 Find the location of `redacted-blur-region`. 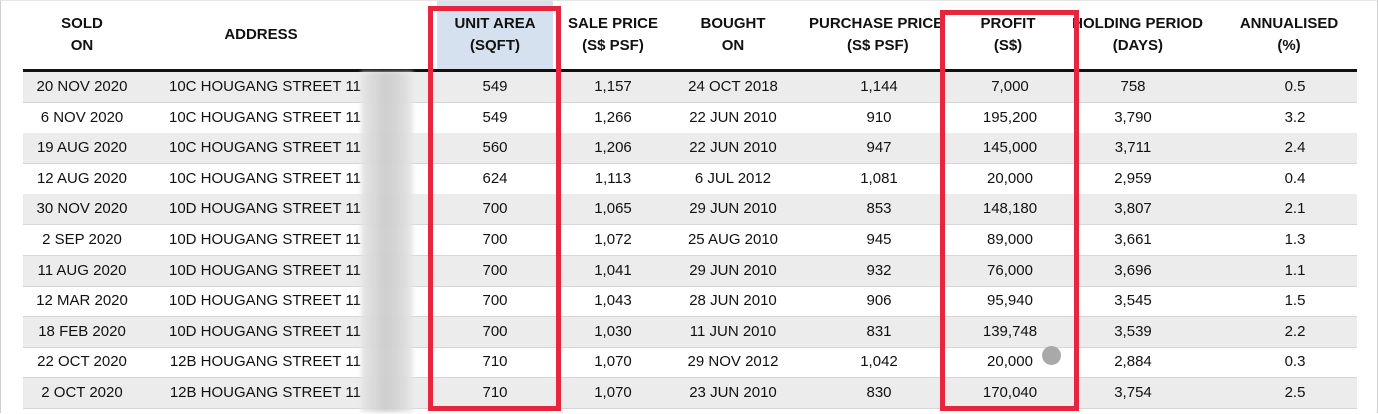

redacted-blur-region is located at coordinates (387, 242).